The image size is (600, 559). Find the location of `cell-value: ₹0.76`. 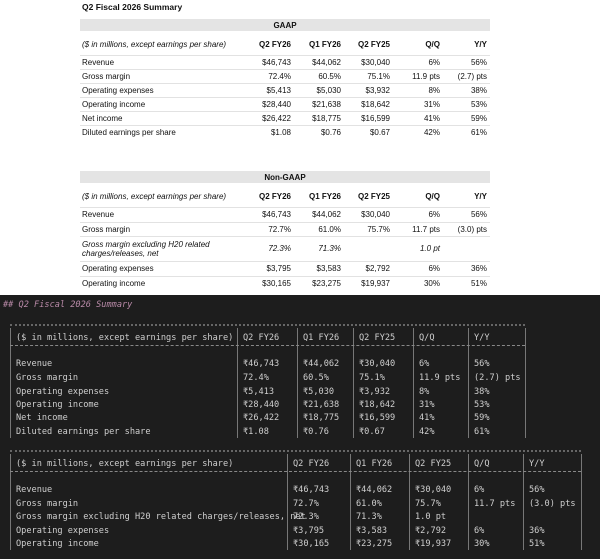

cell-value: ₹0.76 is located at coordinates (316, 432).